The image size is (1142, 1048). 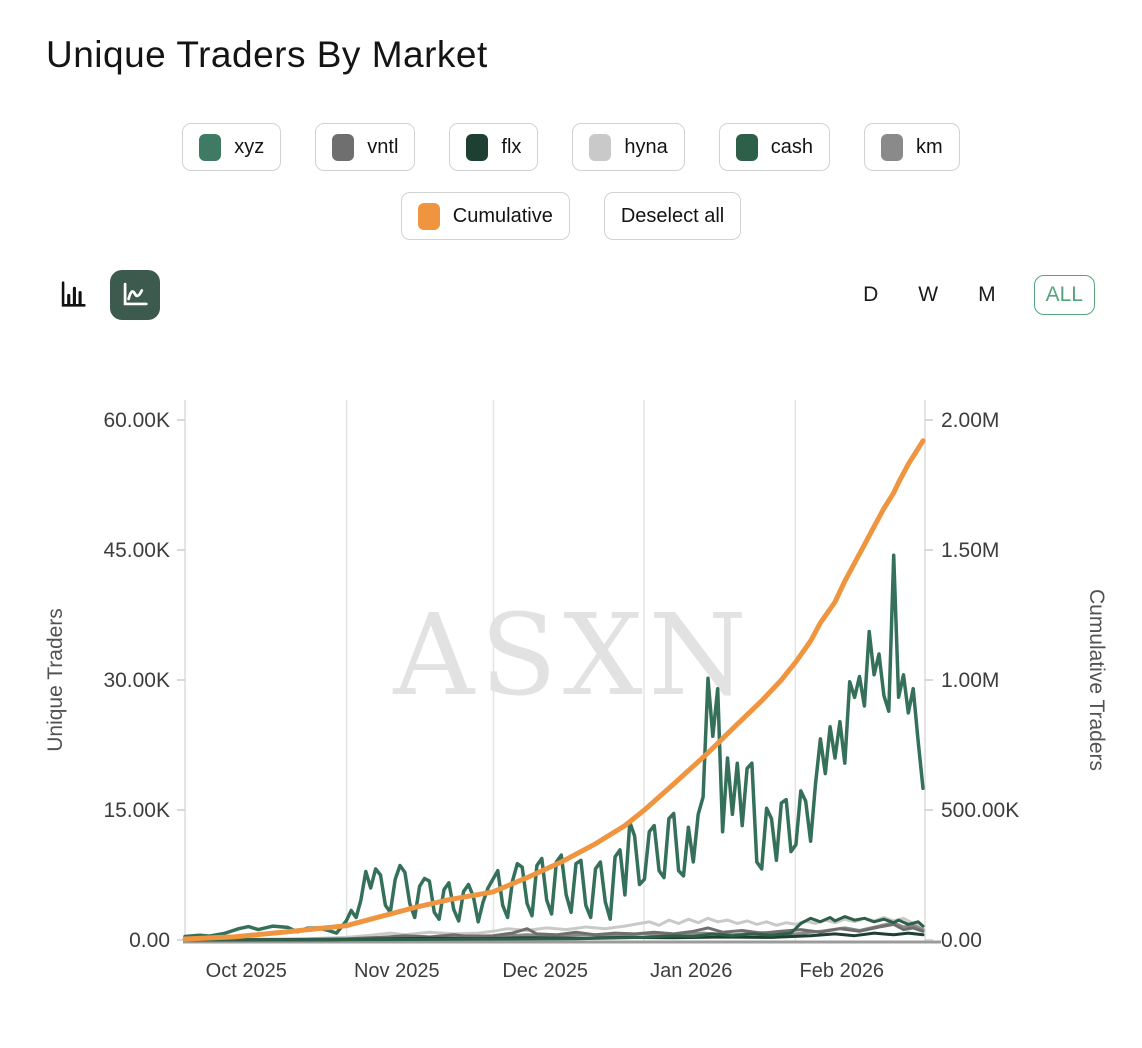 What do you see at coordinates (105, 295) in the screenshot?
I see `chart-type-toggle` at bounding box center [105, 295].